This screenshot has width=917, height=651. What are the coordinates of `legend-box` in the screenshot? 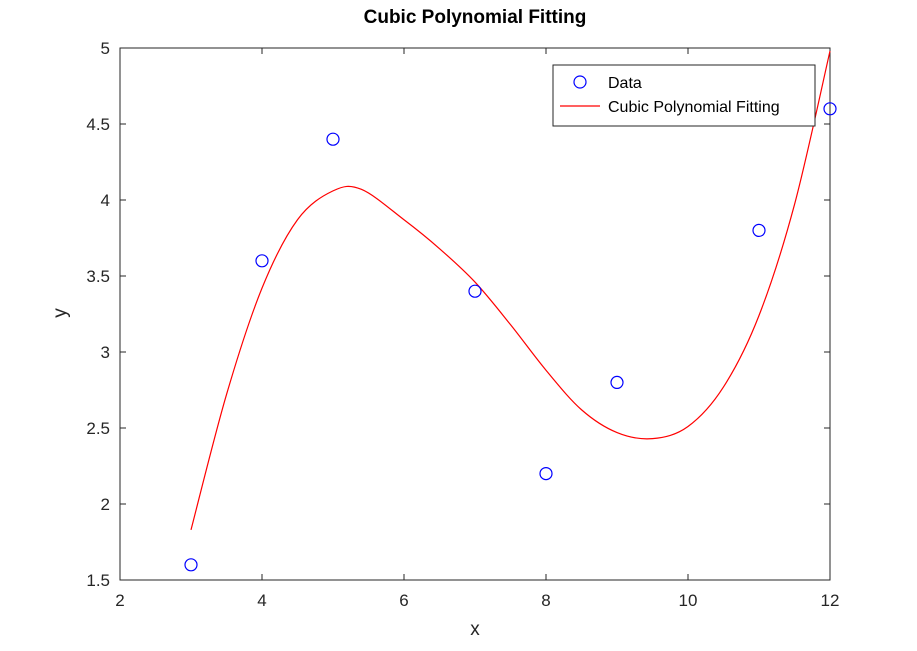 It's located at (684, 95).